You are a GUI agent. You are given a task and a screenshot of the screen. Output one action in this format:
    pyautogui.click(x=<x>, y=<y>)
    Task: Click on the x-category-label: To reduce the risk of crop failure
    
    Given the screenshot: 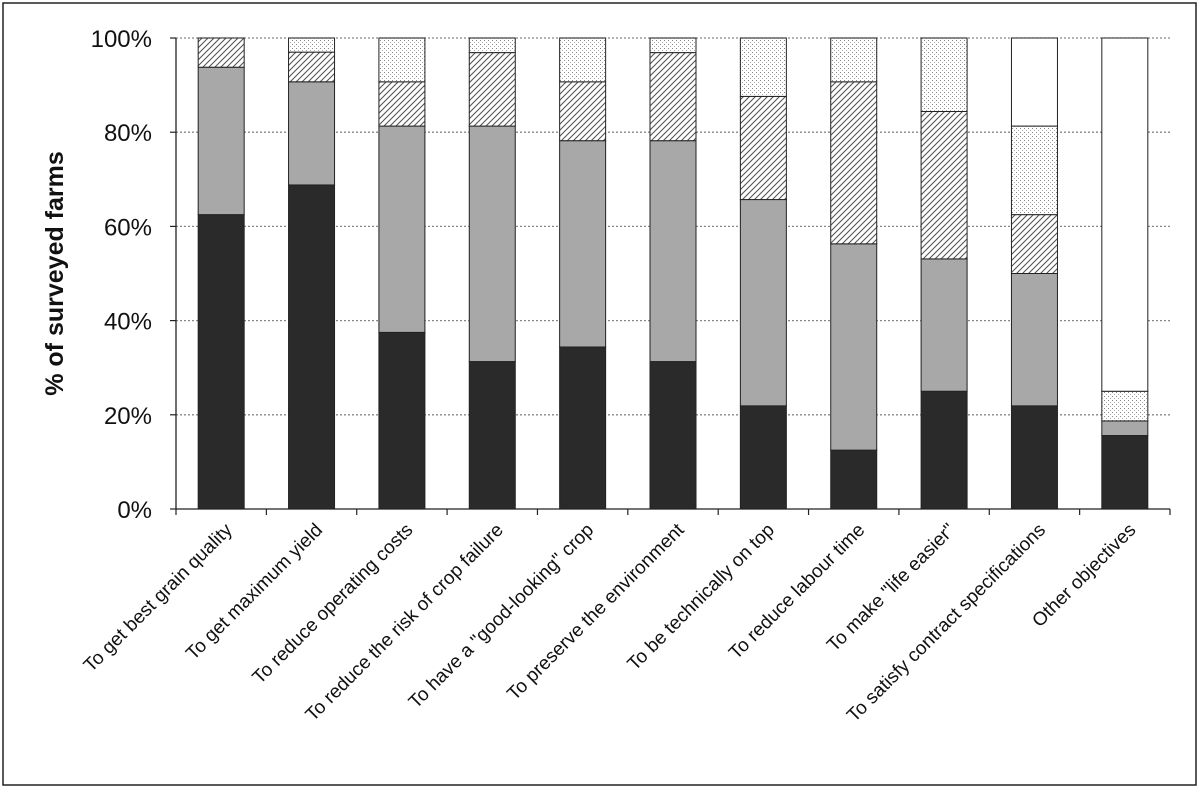 What is the action you would take?
    pyautogui.click(x=405, y=623)
    